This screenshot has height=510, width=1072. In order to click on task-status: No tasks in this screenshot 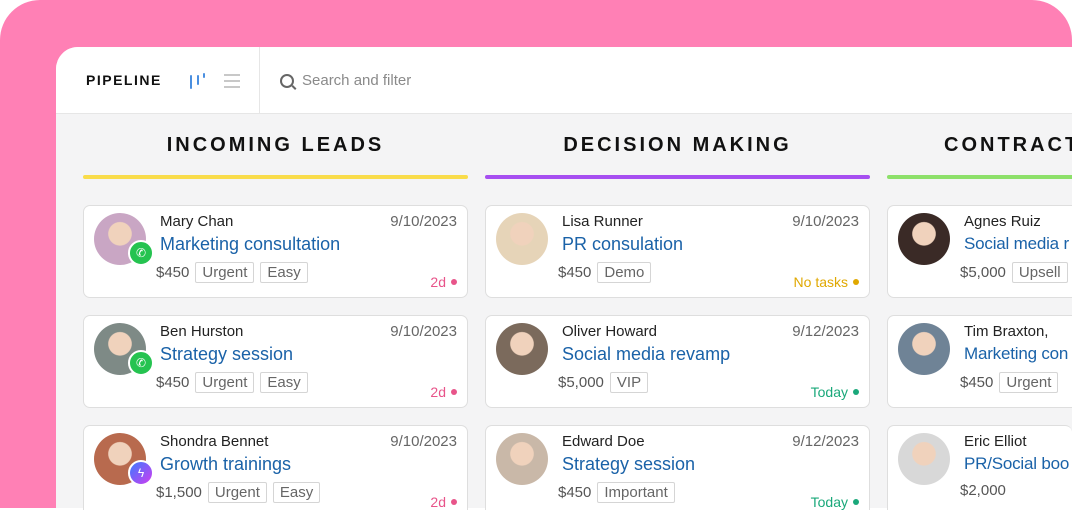, I will do `click(826, 282)`.